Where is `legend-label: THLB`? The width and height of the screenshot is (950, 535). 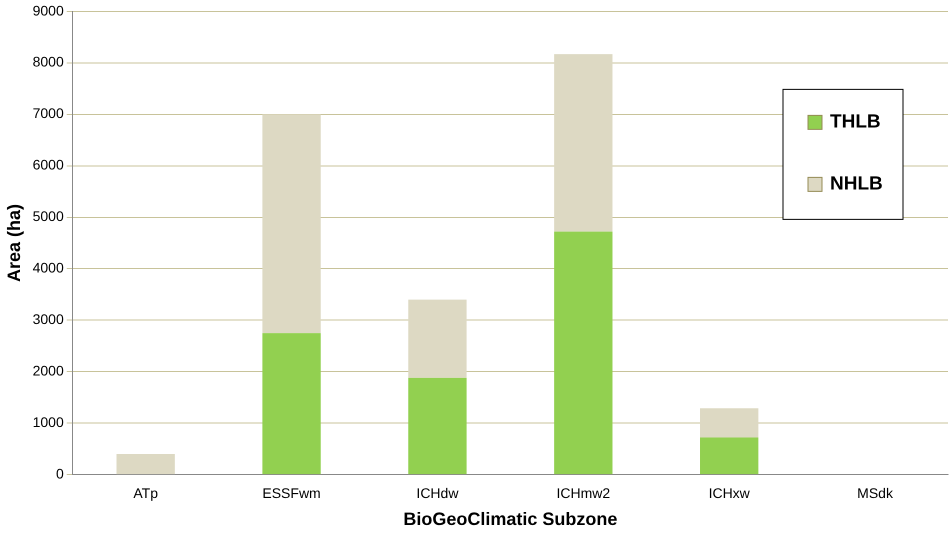 legend-label: THLB is located at coordinates (855, 122).